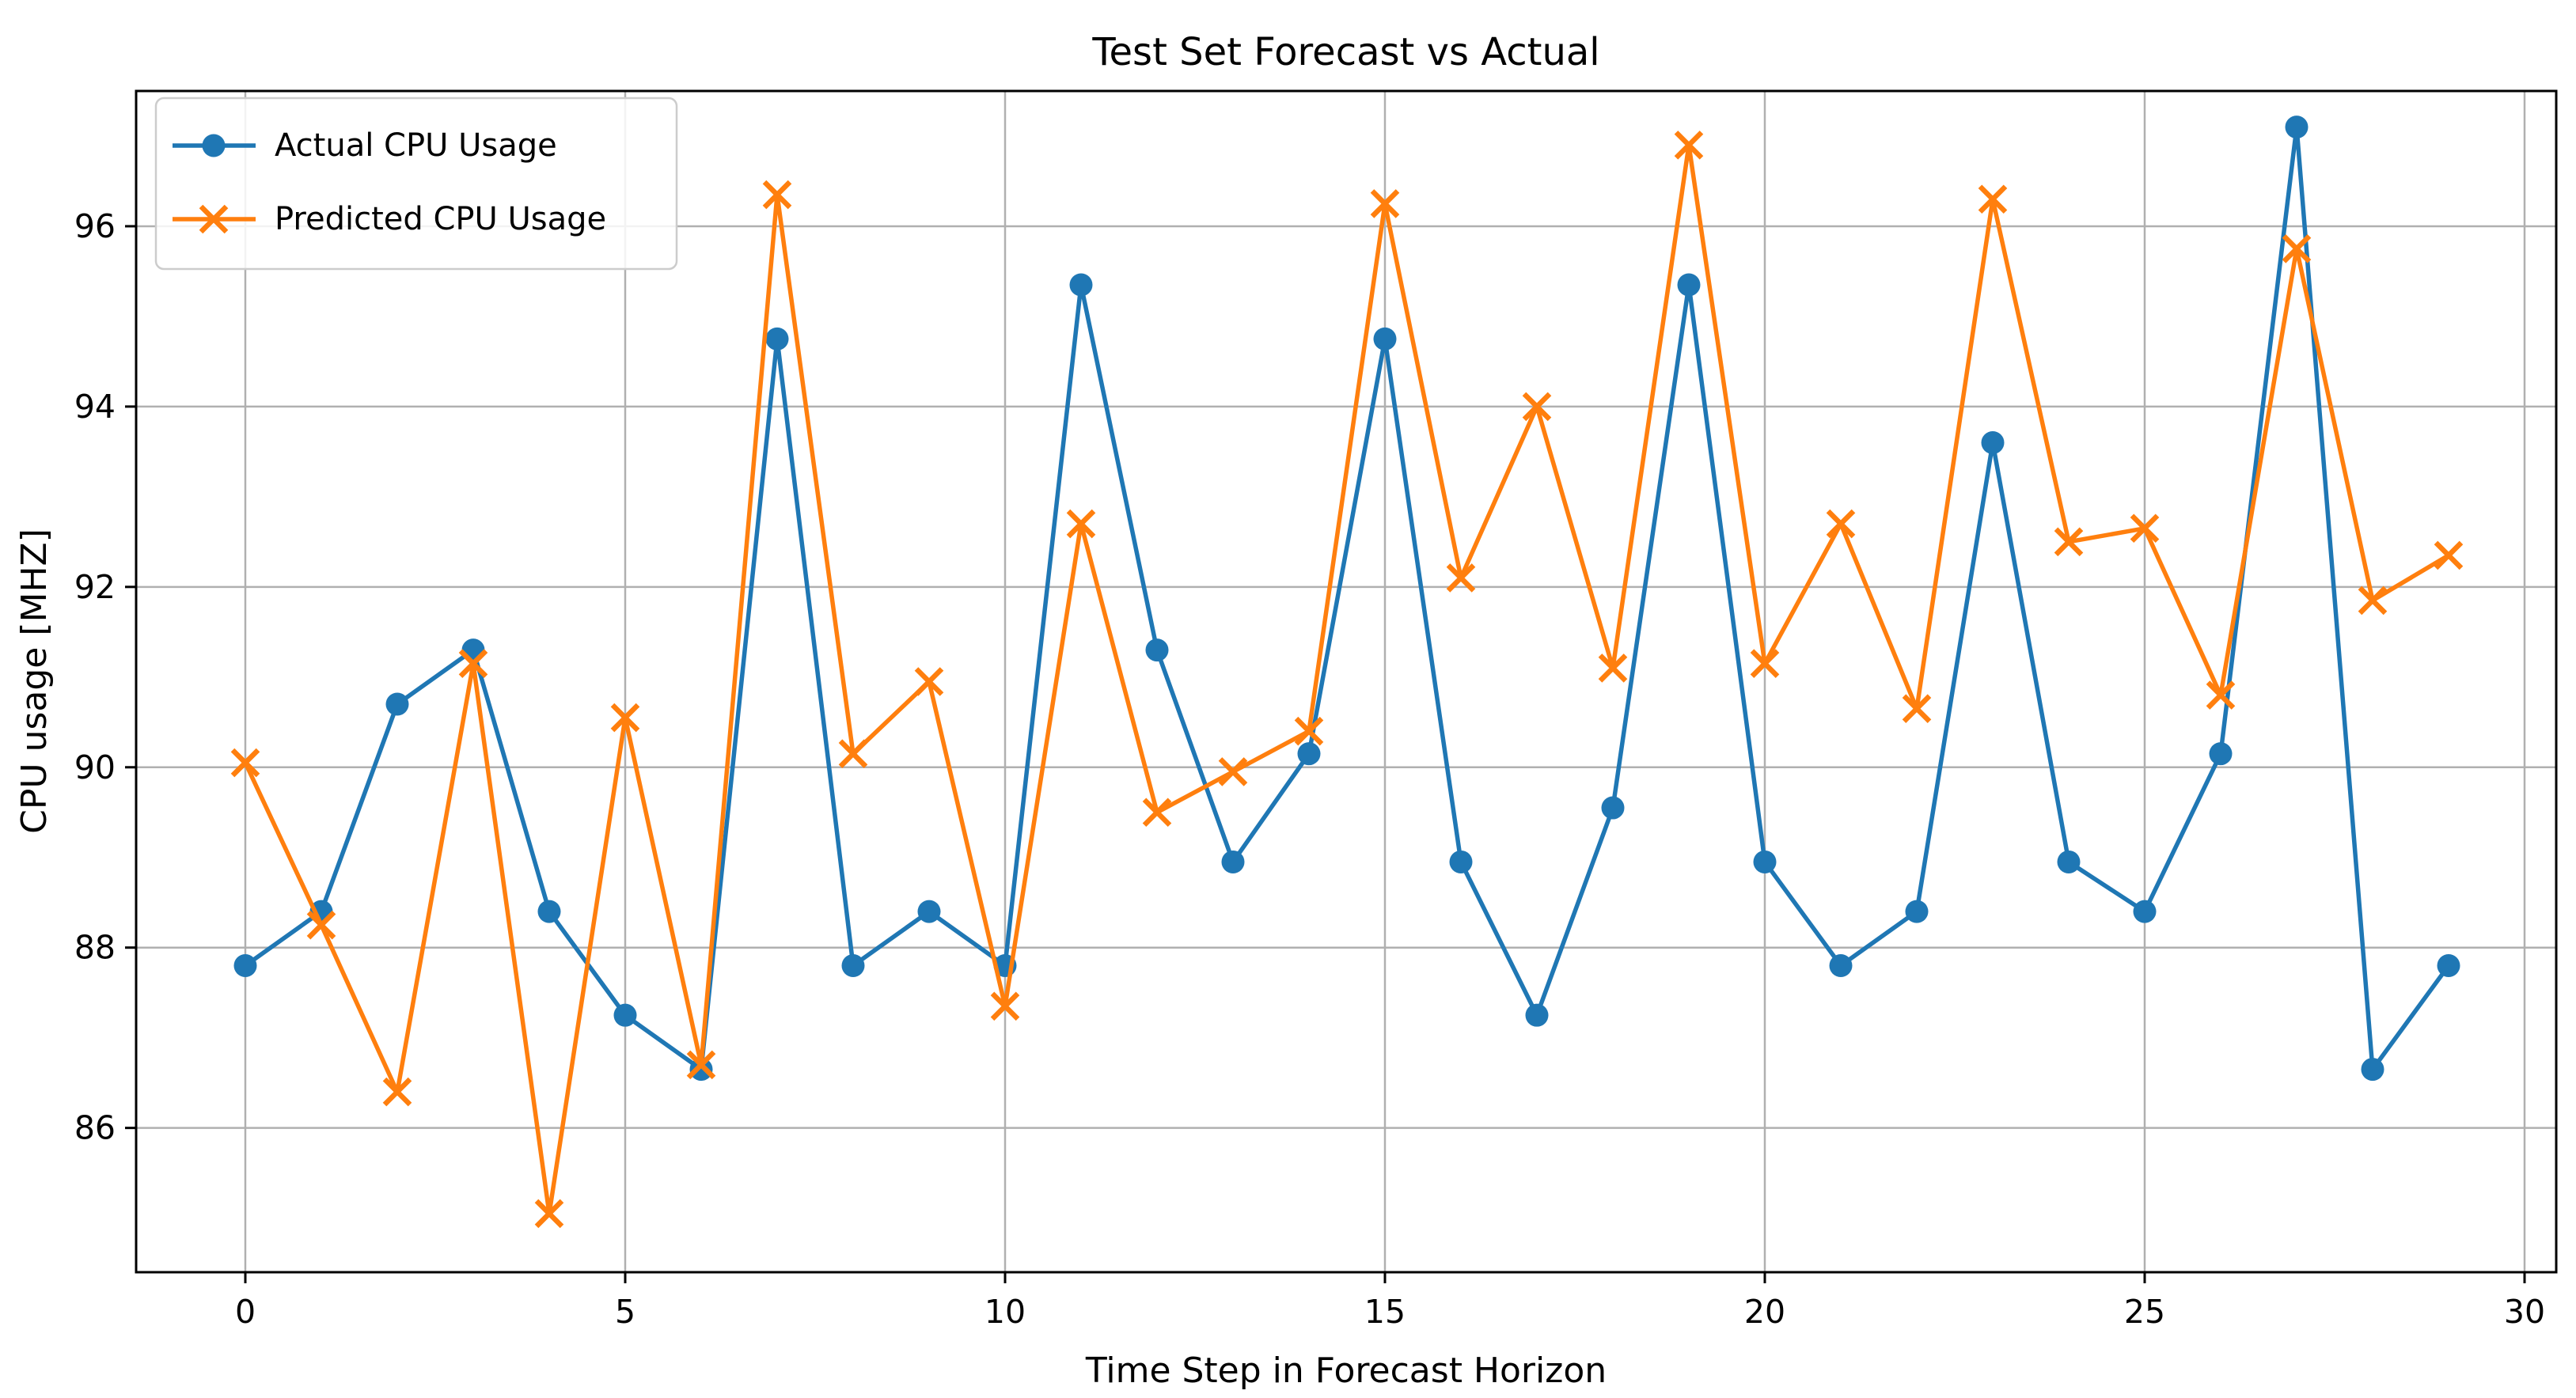 The height and width of the screenshot is (1398, 2576). Describe the element at coordinates (1385, 1312) in the screenshot. I see `x-tick-label: 15` at that location.